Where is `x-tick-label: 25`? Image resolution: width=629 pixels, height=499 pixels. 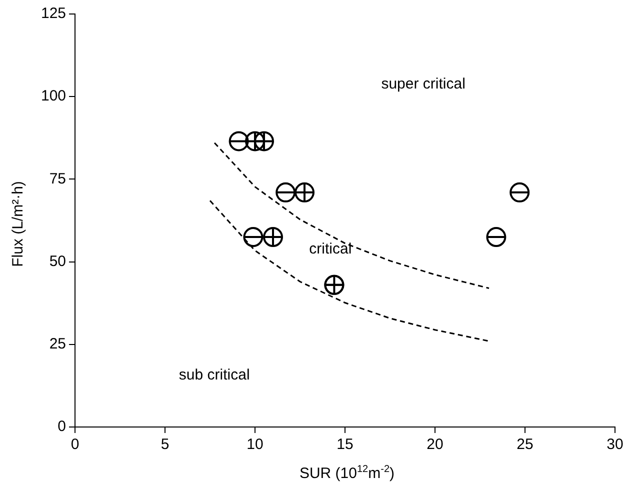 x-tick-label: 25 is located at coordinates (525, 445).